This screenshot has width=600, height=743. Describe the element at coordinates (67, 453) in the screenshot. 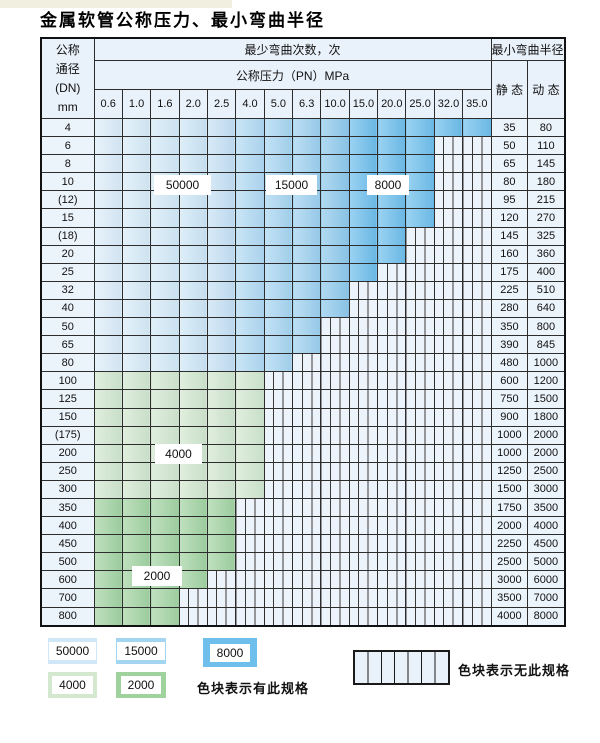

I see `dn-cell: 200` at that location.